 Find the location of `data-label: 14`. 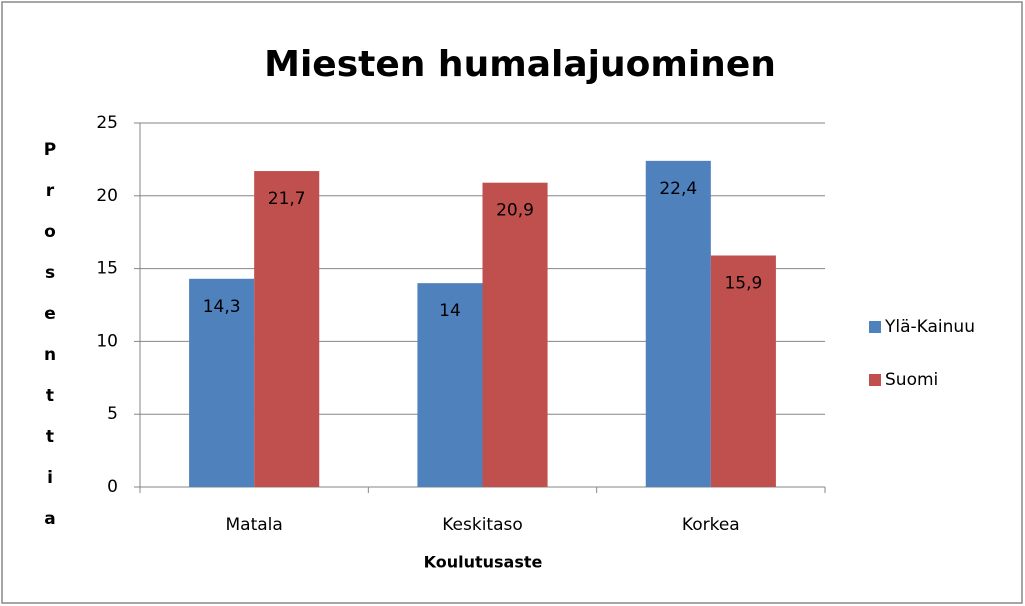

data-label: 14 is located at coordinates (450, 311).